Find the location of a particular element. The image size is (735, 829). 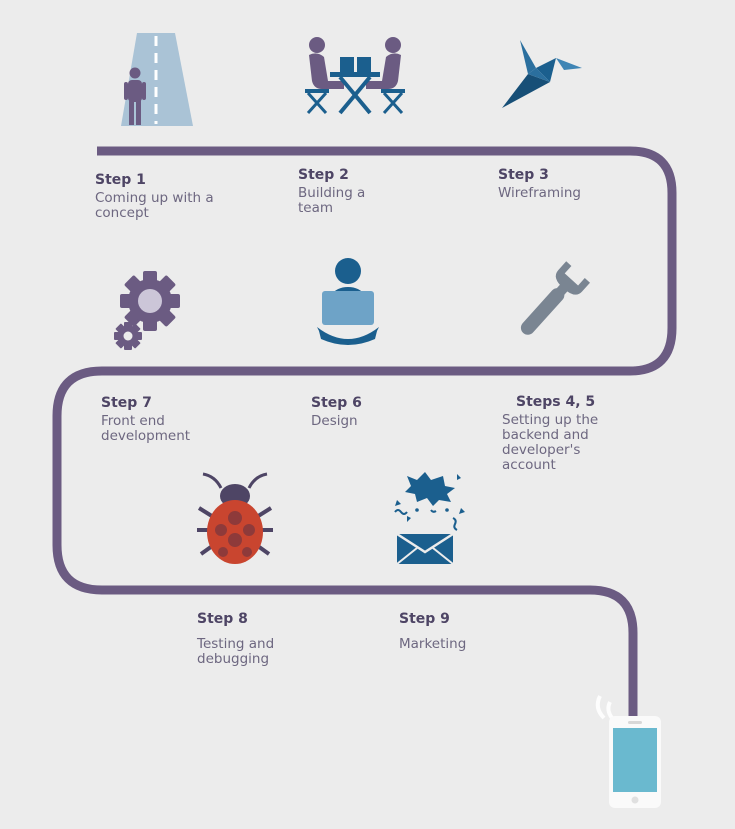

team-meeting-icon is located at coordinates (355, 76).